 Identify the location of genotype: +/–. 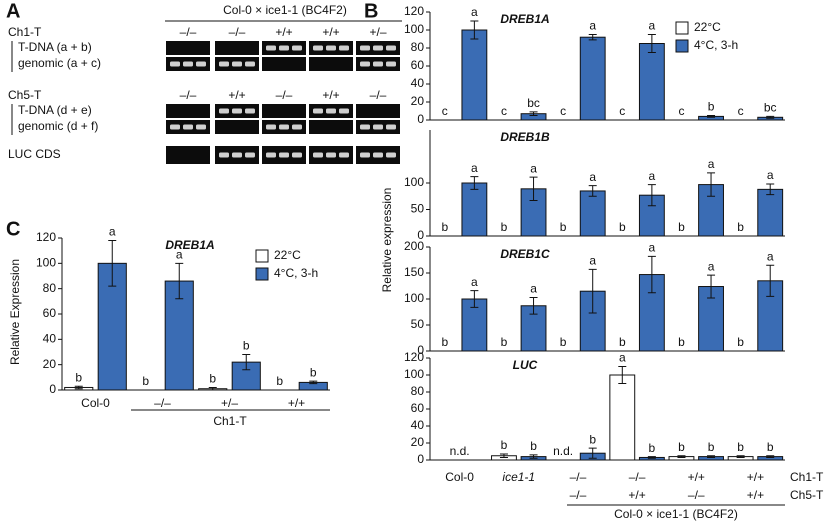
(377, 32).